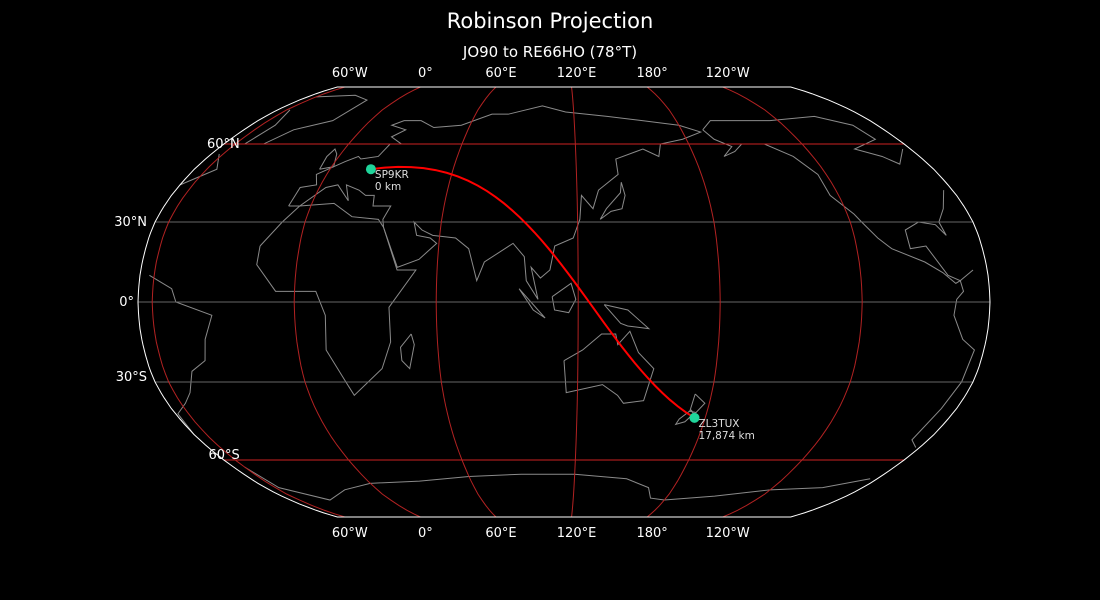  What do you see at coordinates (425, 73) in the screenshot?
I see `meridian-label-top: 0°` at bounding box center [425, 73].